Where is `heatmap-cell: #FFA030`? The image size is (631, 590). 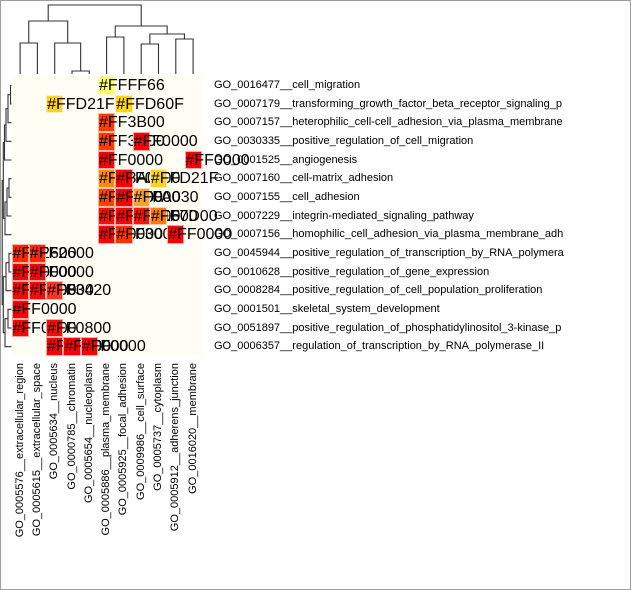 heatmap-cell: #FFA030 is located at coordinates (165, 197).